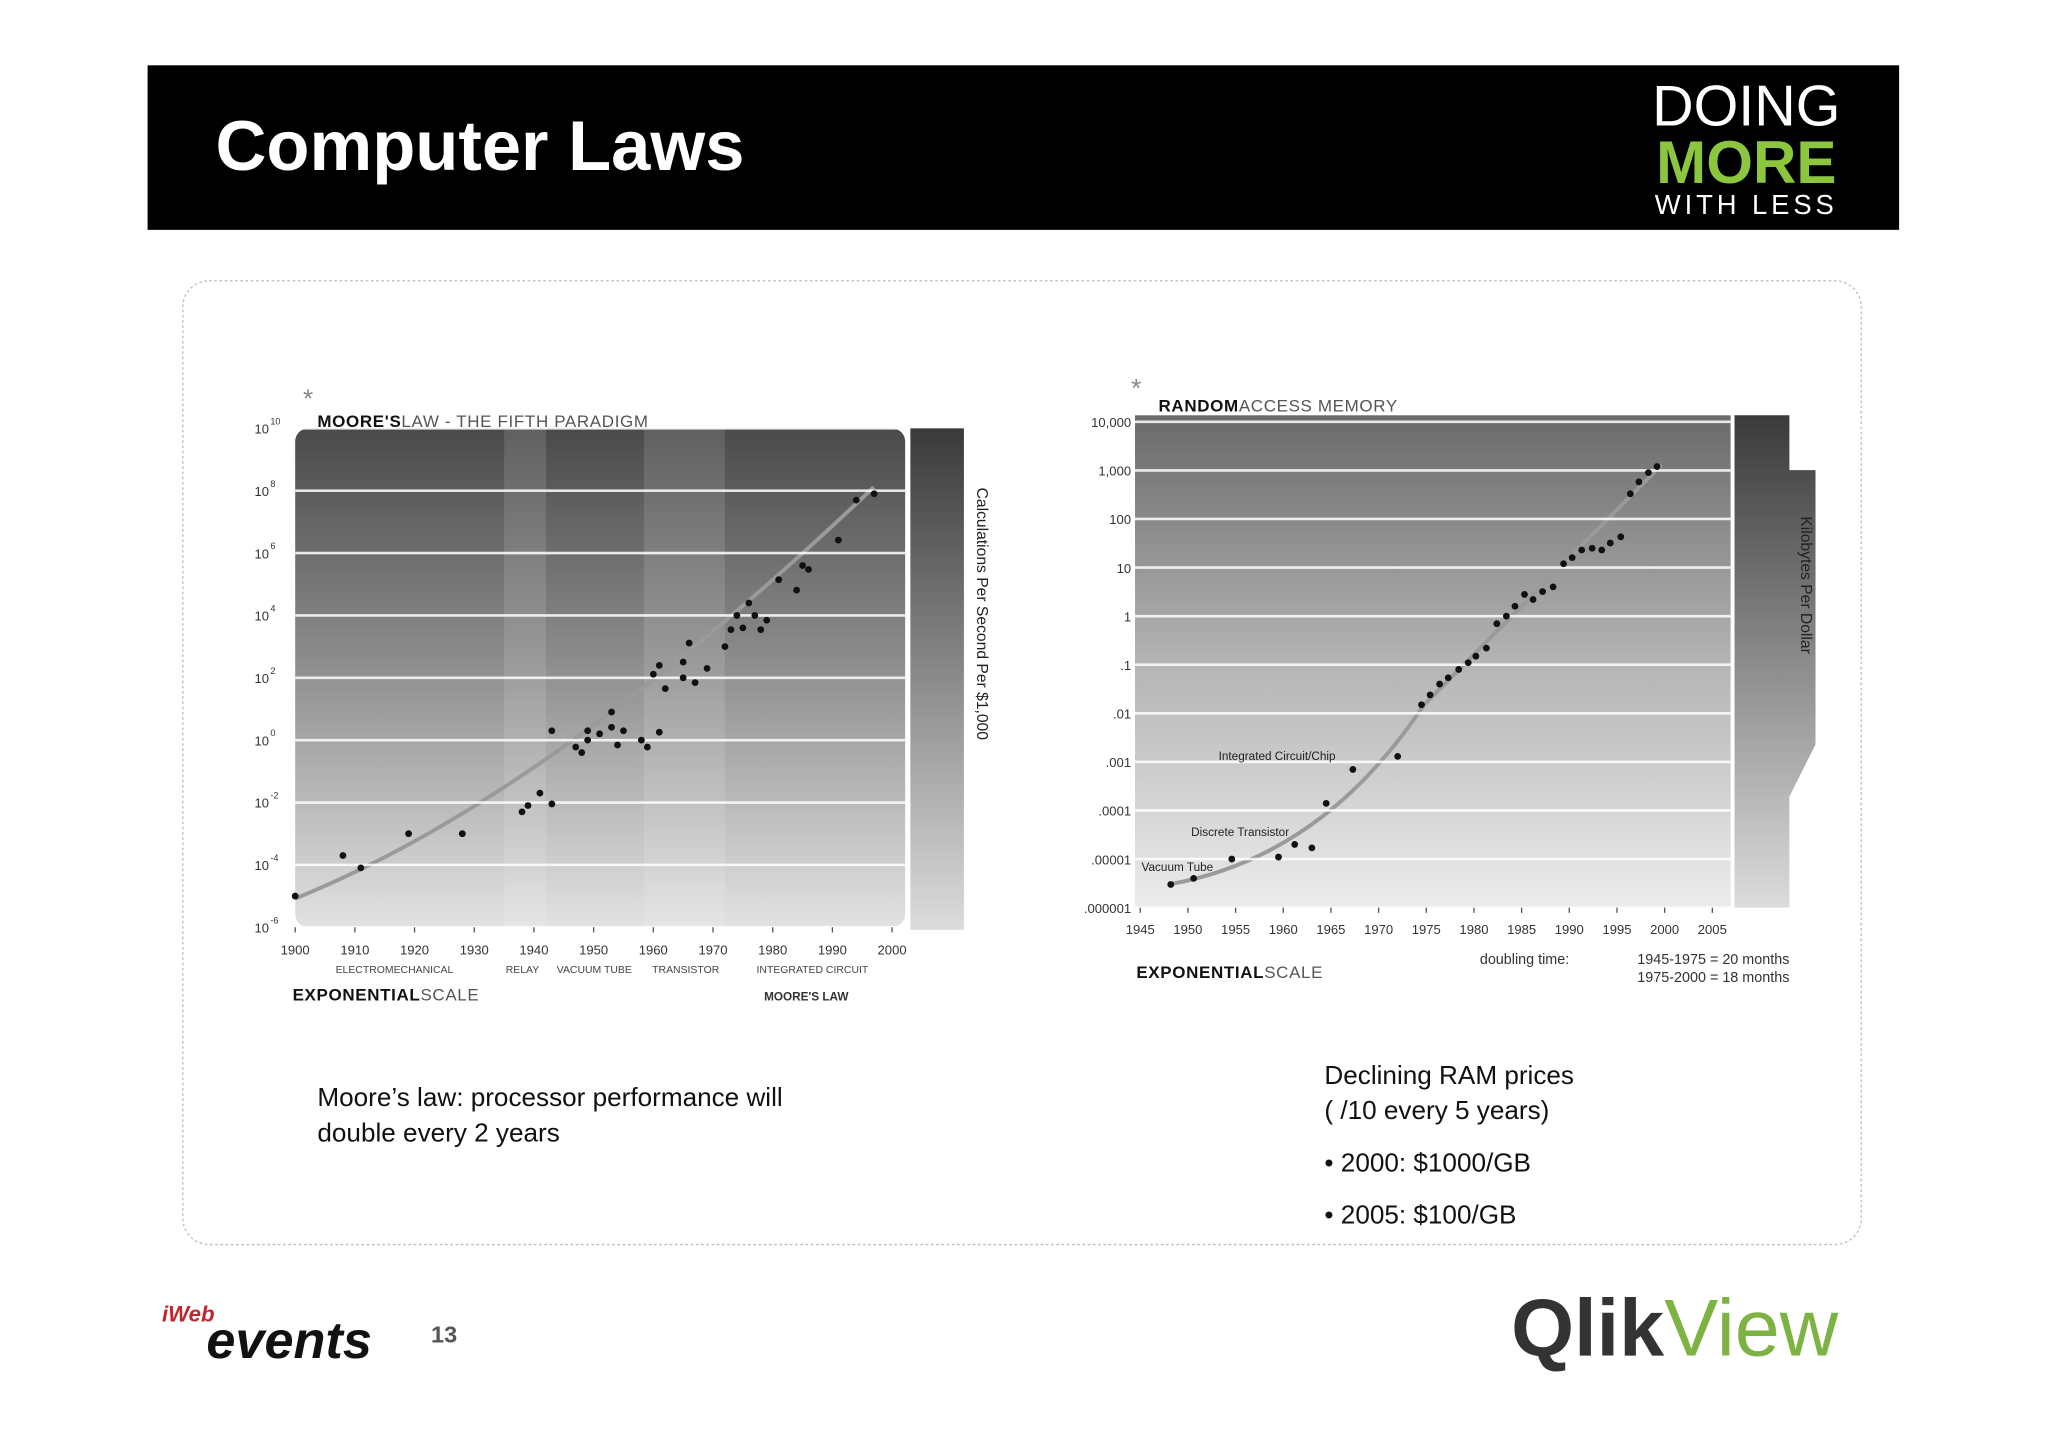 The image size is (2048, 1447). I want to click on chart-title: RANDOMACCESS MEMORY, so click(1278, 405).